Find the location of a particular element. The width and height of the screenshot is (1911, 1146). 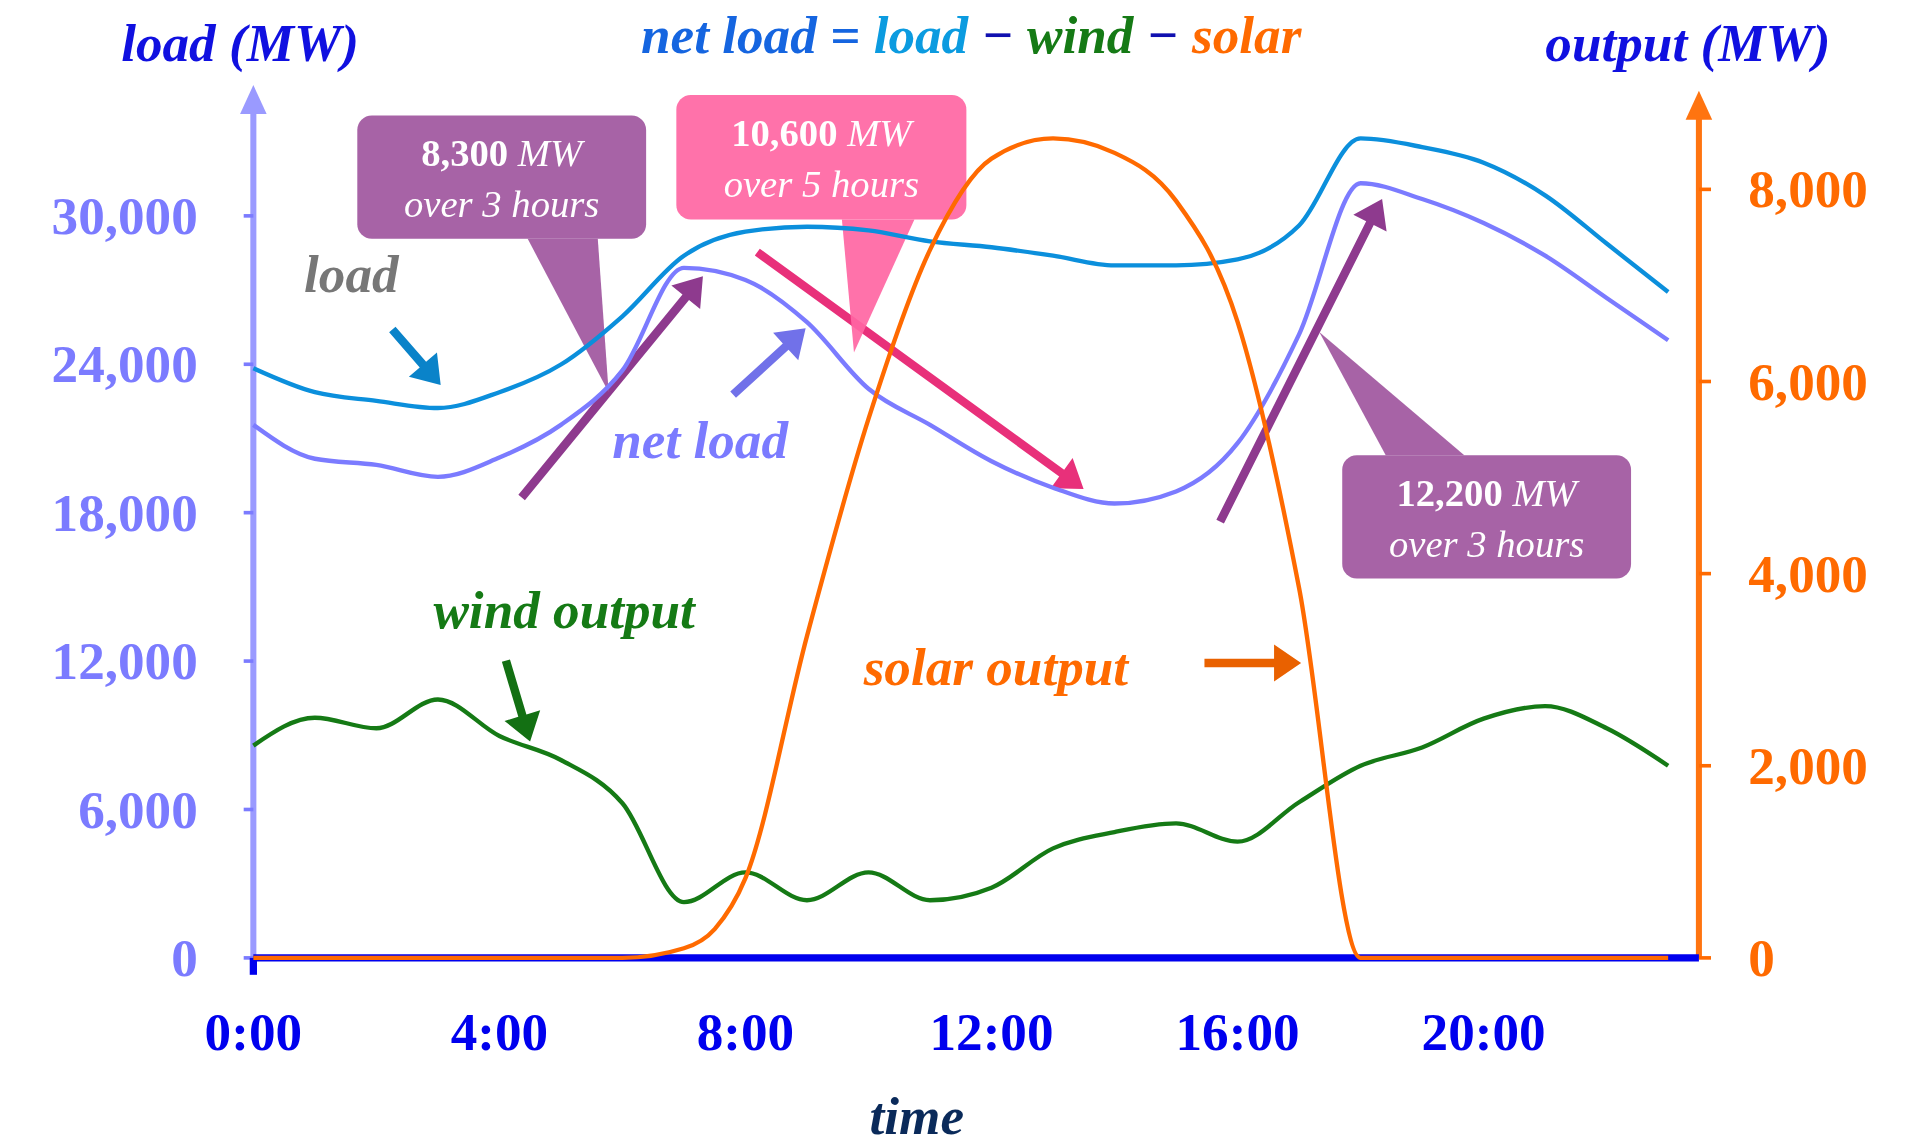

y-tick-label: 18,000 is located at coordinates (124, 513).